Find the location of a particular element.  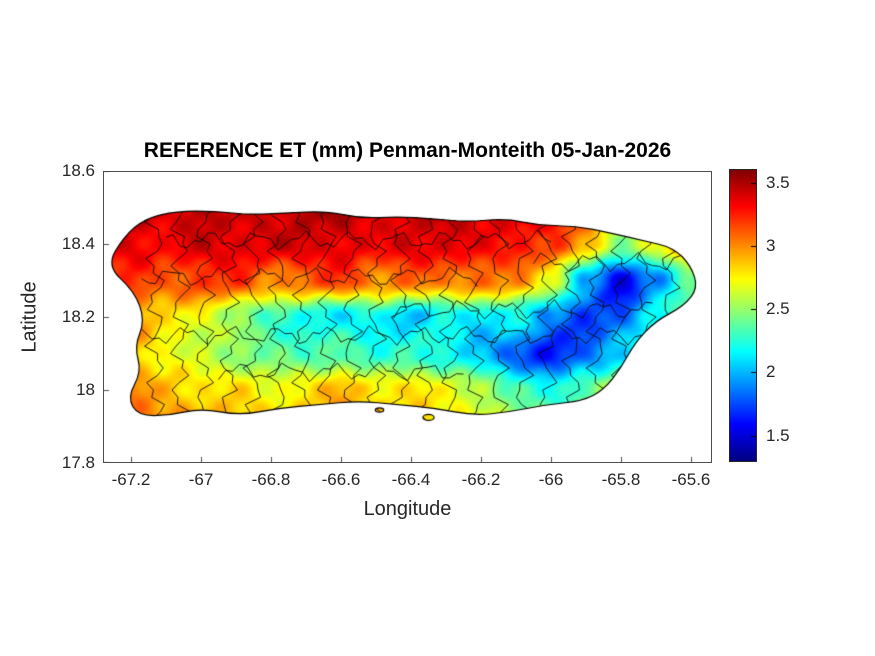

x-tick-label: -66.8 is located at coordinates (271, 479).